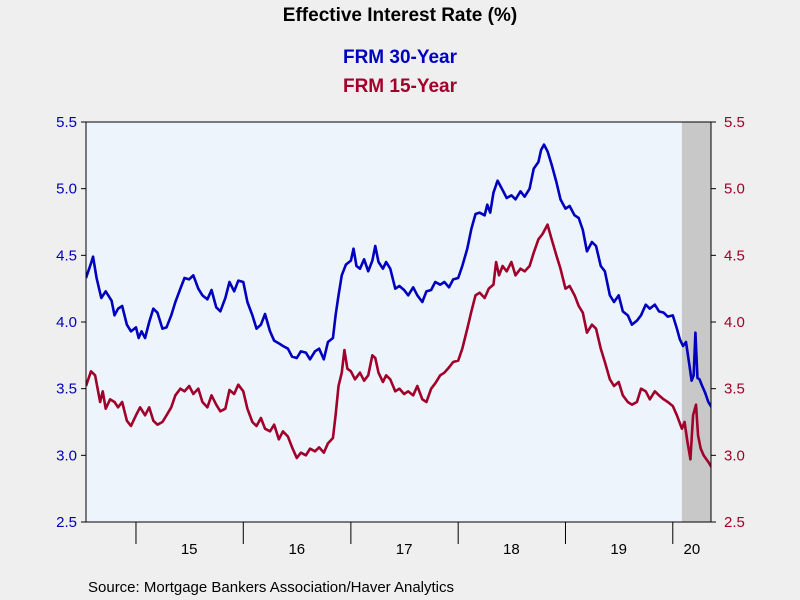 The image size is (800, 600). Describe the element at coordinates (734, 322) in the screenshot. I see `y-right-label-4.0: 4.0` at that location.